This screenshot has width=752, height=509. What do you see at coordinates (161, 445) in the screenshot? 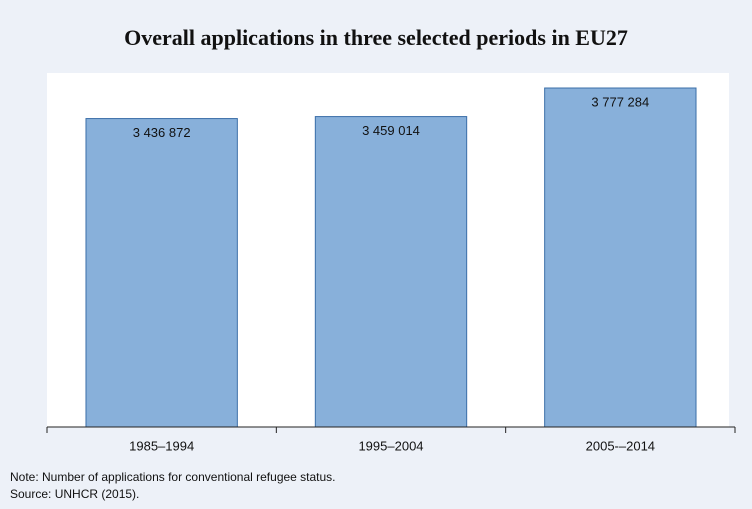
I see `x-tick-label: 1985–1994` at bounding box center [161, 445].